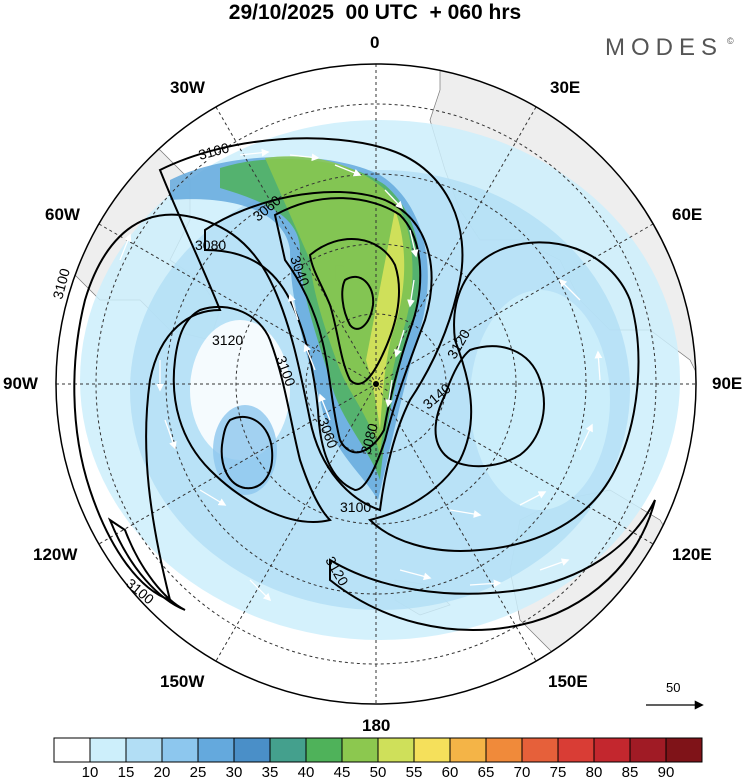  What do you see at coordinates (55, 554) in the screenshot?
I see `lon-label-120w: 120W` at bounding box center [55, 554].